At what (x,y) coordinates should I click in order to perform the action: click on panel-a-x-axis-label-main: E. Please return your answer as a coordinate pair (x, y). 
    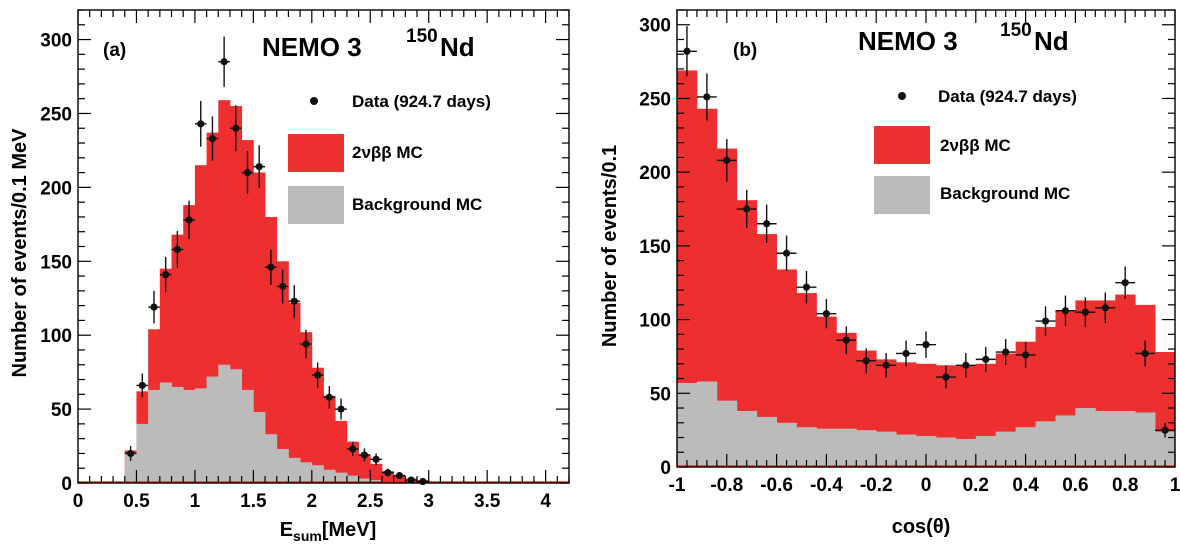
    Looking at the image, I should click on (286, 530).